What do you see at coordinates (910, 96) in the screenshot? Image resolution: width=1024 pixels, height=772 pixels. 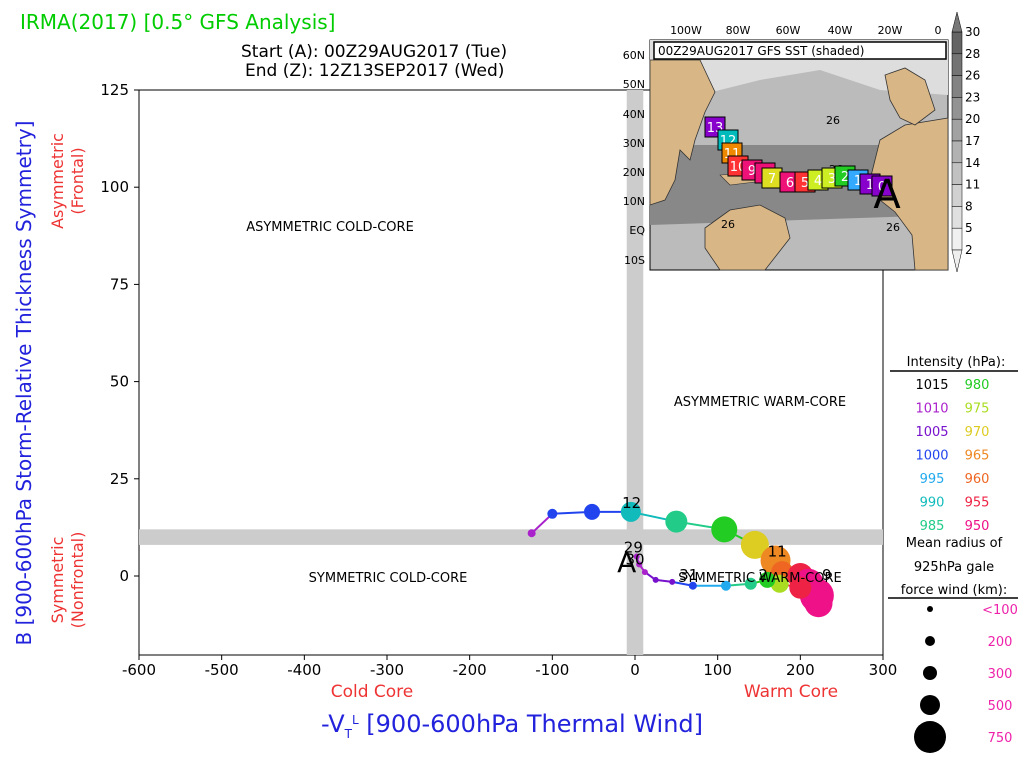 I see `inset-europe` at bounding box center [910, 96].